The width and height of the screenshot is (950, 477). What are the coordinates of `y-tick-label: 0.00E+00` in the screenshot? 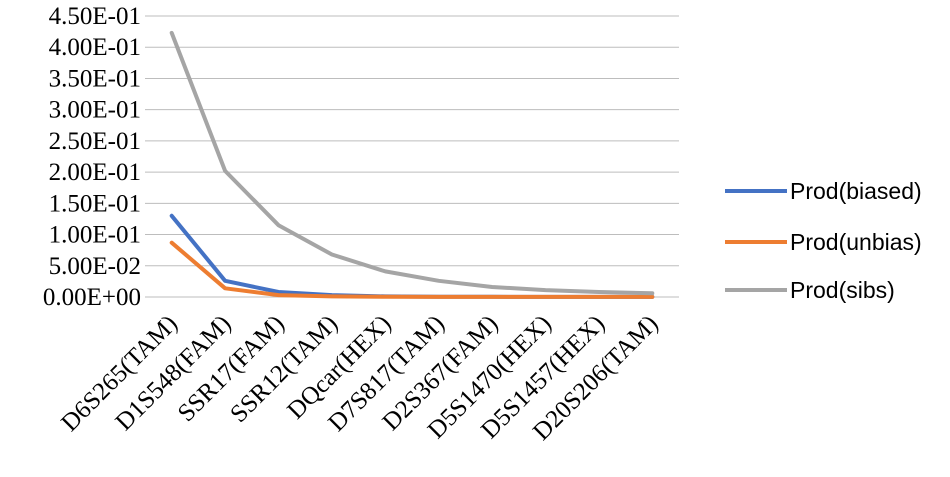 It's located at (92, 297).